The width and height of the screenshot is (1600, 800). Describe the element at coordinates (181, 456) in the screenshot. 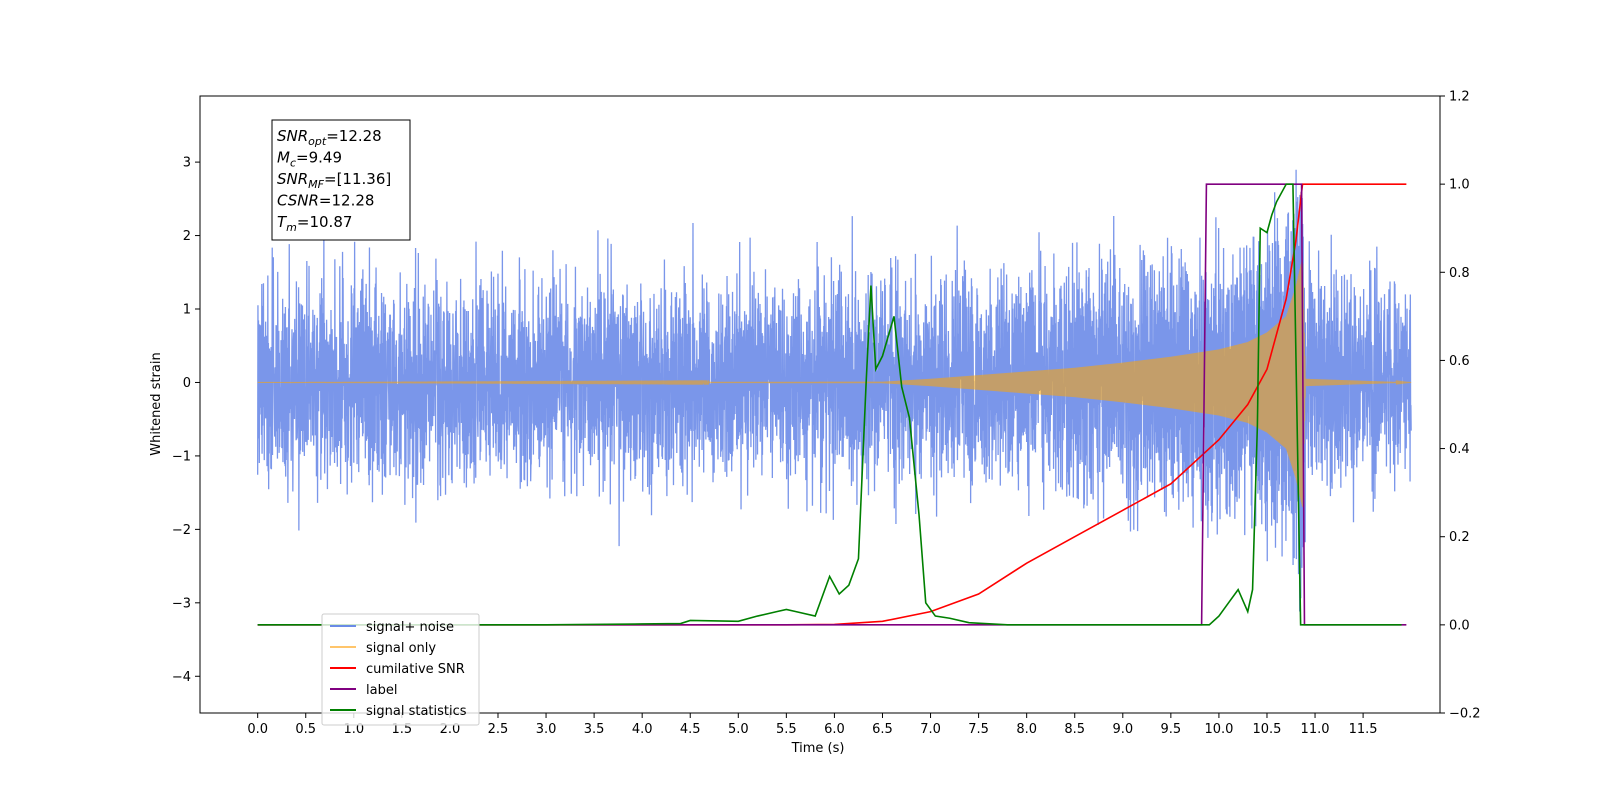

I see `y-tick-label: −1` at that location.